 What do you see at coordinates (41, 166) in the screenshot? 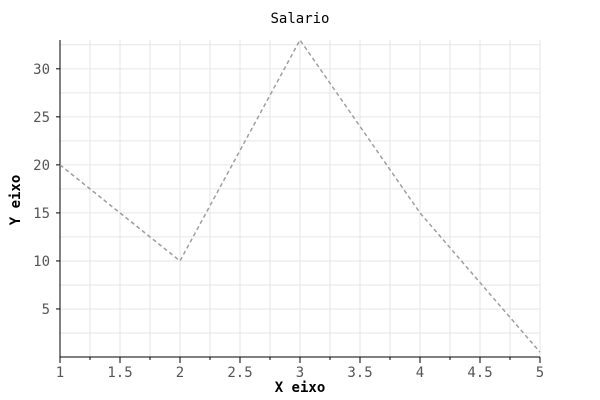
I see `y-tick-label: 20` at bounding box center [41, 166].